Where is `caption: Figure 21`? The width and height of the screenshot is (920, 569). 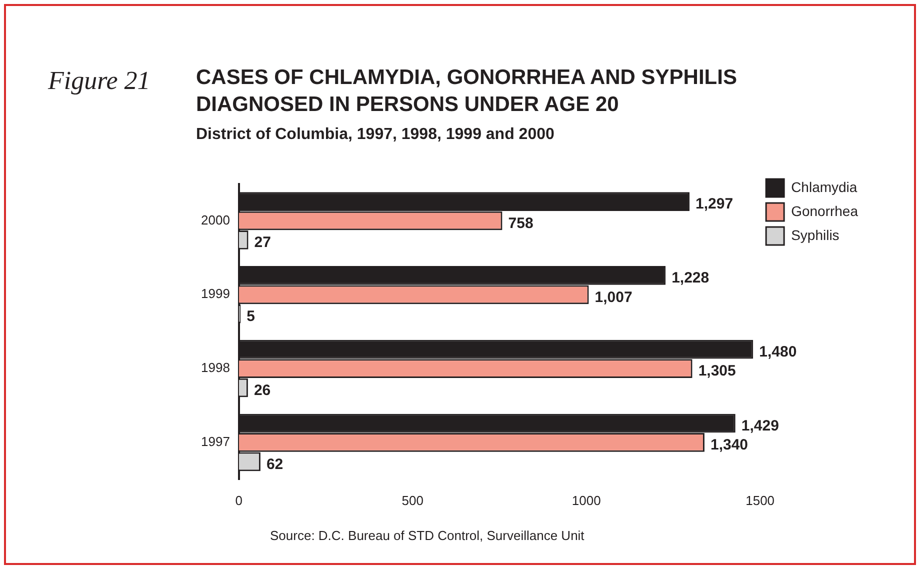
caption: Figure 21 is located at coordinates (99, 81).